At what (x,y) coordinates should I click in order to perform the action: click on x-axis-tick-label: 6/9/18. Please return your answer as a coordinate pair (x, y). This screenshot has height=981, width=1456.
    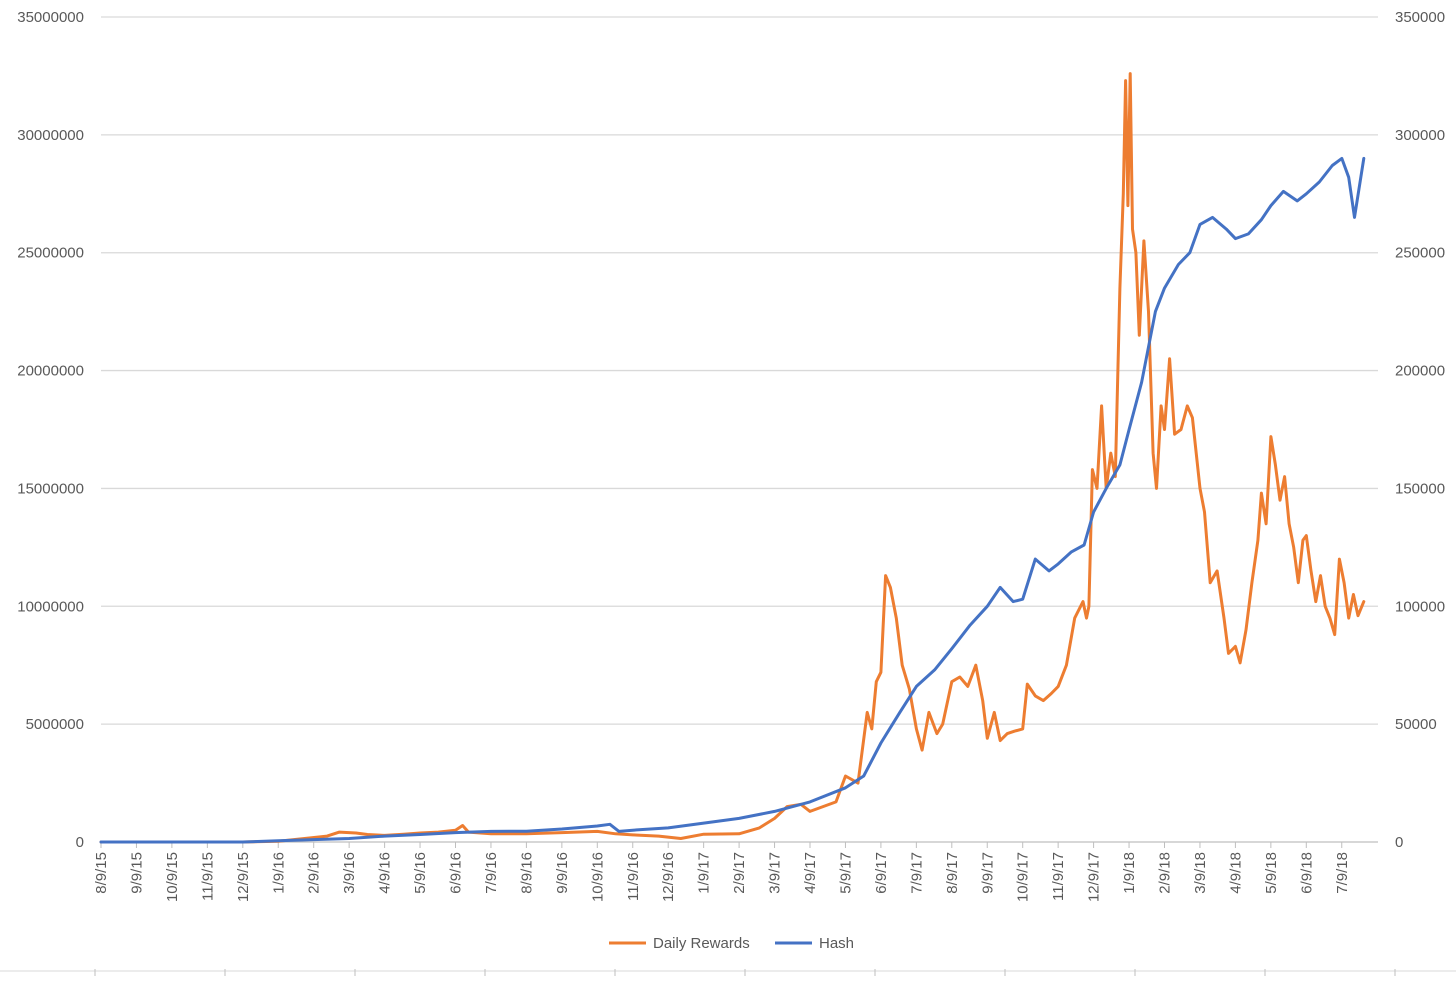
    Looking at the image, I should click on (1306, 873).